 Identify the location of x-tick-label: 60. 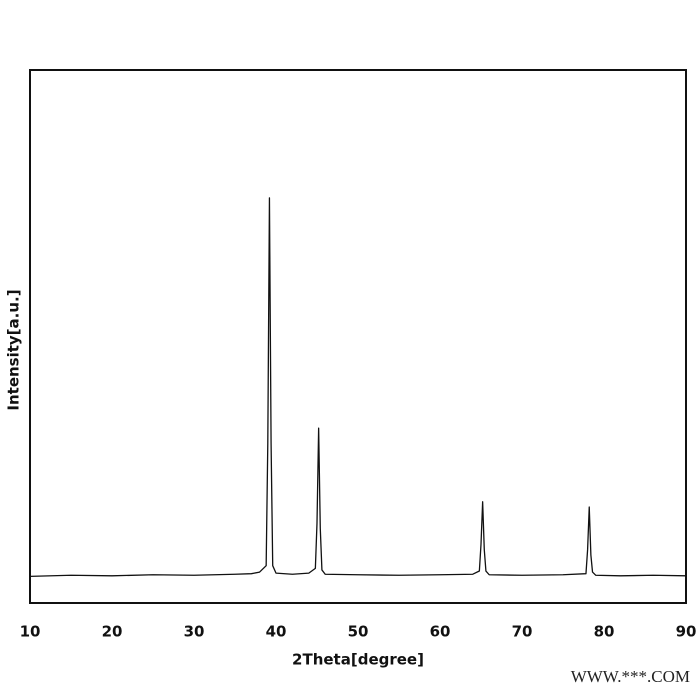
(440, 632).